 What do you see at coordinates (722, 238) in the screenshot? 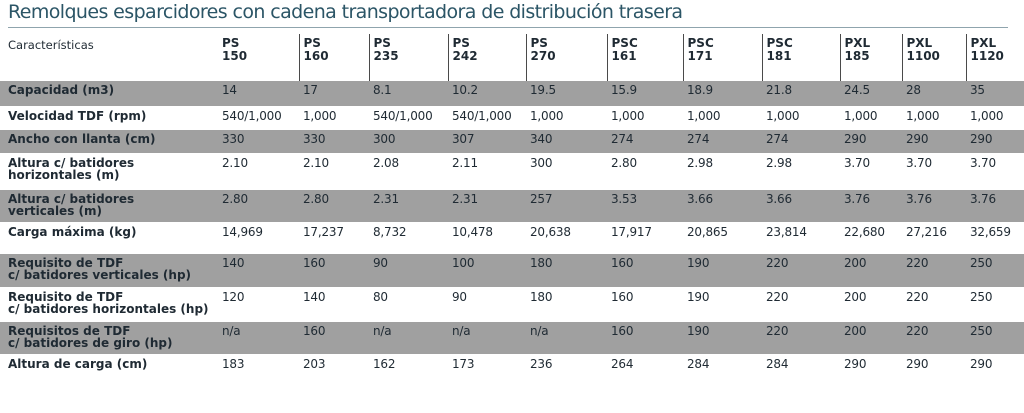
I see `table-cell: 20,865` at bounding box center [722, 238].